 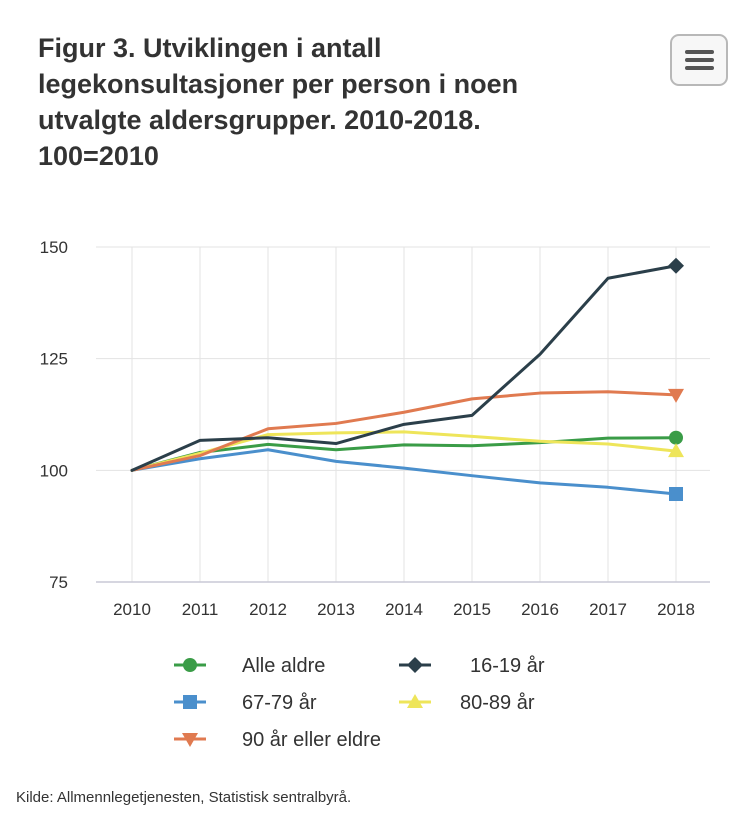 I want to click on x-tick-label: 2017, so click(x=608, y=609).